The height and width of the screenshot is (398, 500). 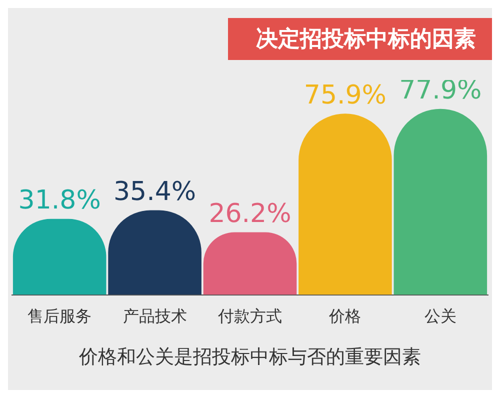 I want to click on data-label: 35.4%, so click(x=154, y=192).